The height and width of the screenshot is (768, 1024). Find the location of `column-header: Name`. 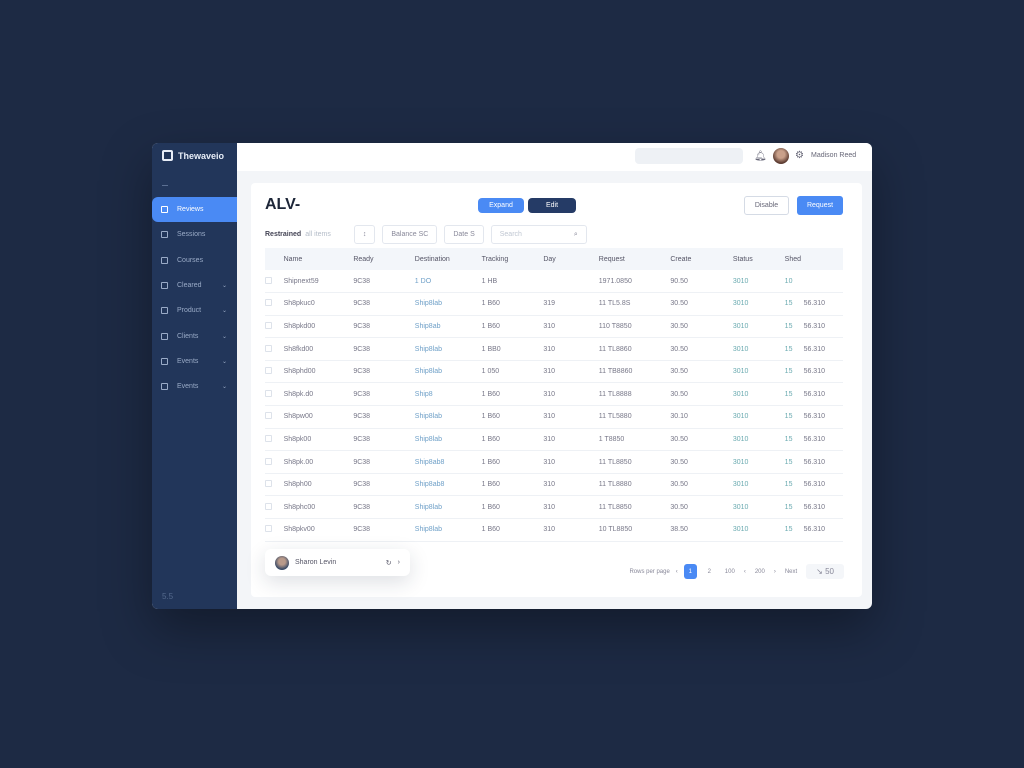

column-header: Name is located at coordinates (318, 259).